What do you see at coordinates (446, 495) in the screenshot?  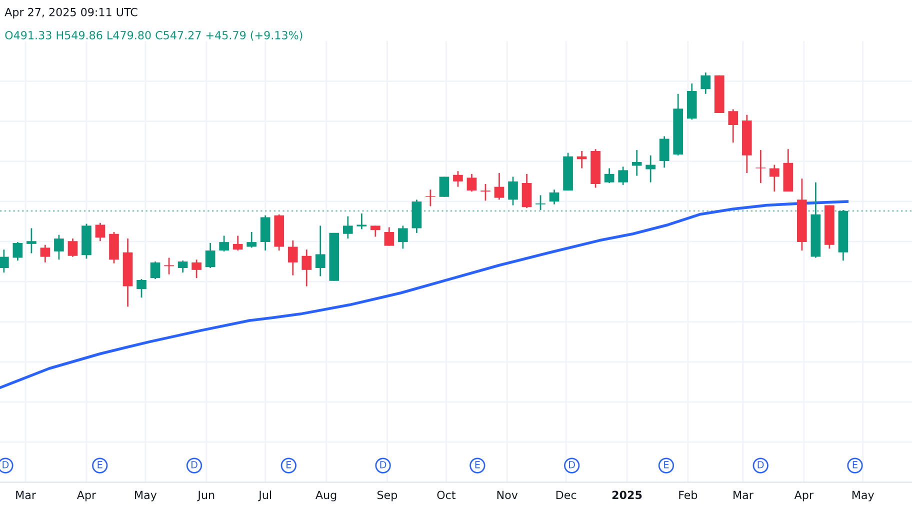 I see `x-tick-label: Oct` at bounding box center [446, 495].